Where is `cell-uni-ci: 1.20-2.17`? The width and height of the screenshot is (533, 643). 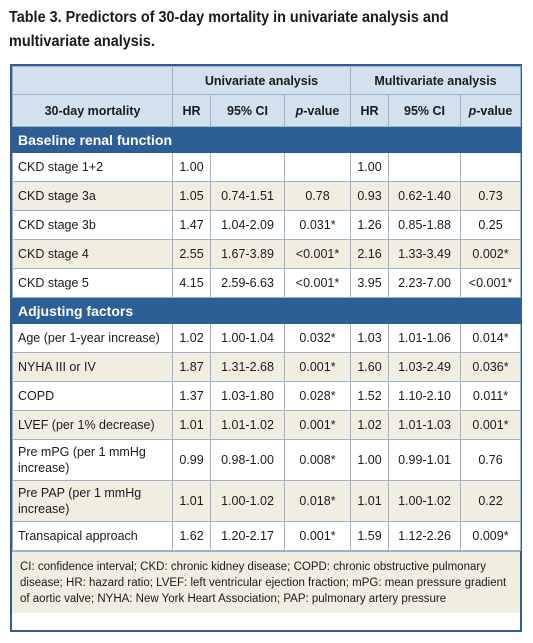
cell-uni-ci: 1.20-2.17 is located at coordinates (247, 536).